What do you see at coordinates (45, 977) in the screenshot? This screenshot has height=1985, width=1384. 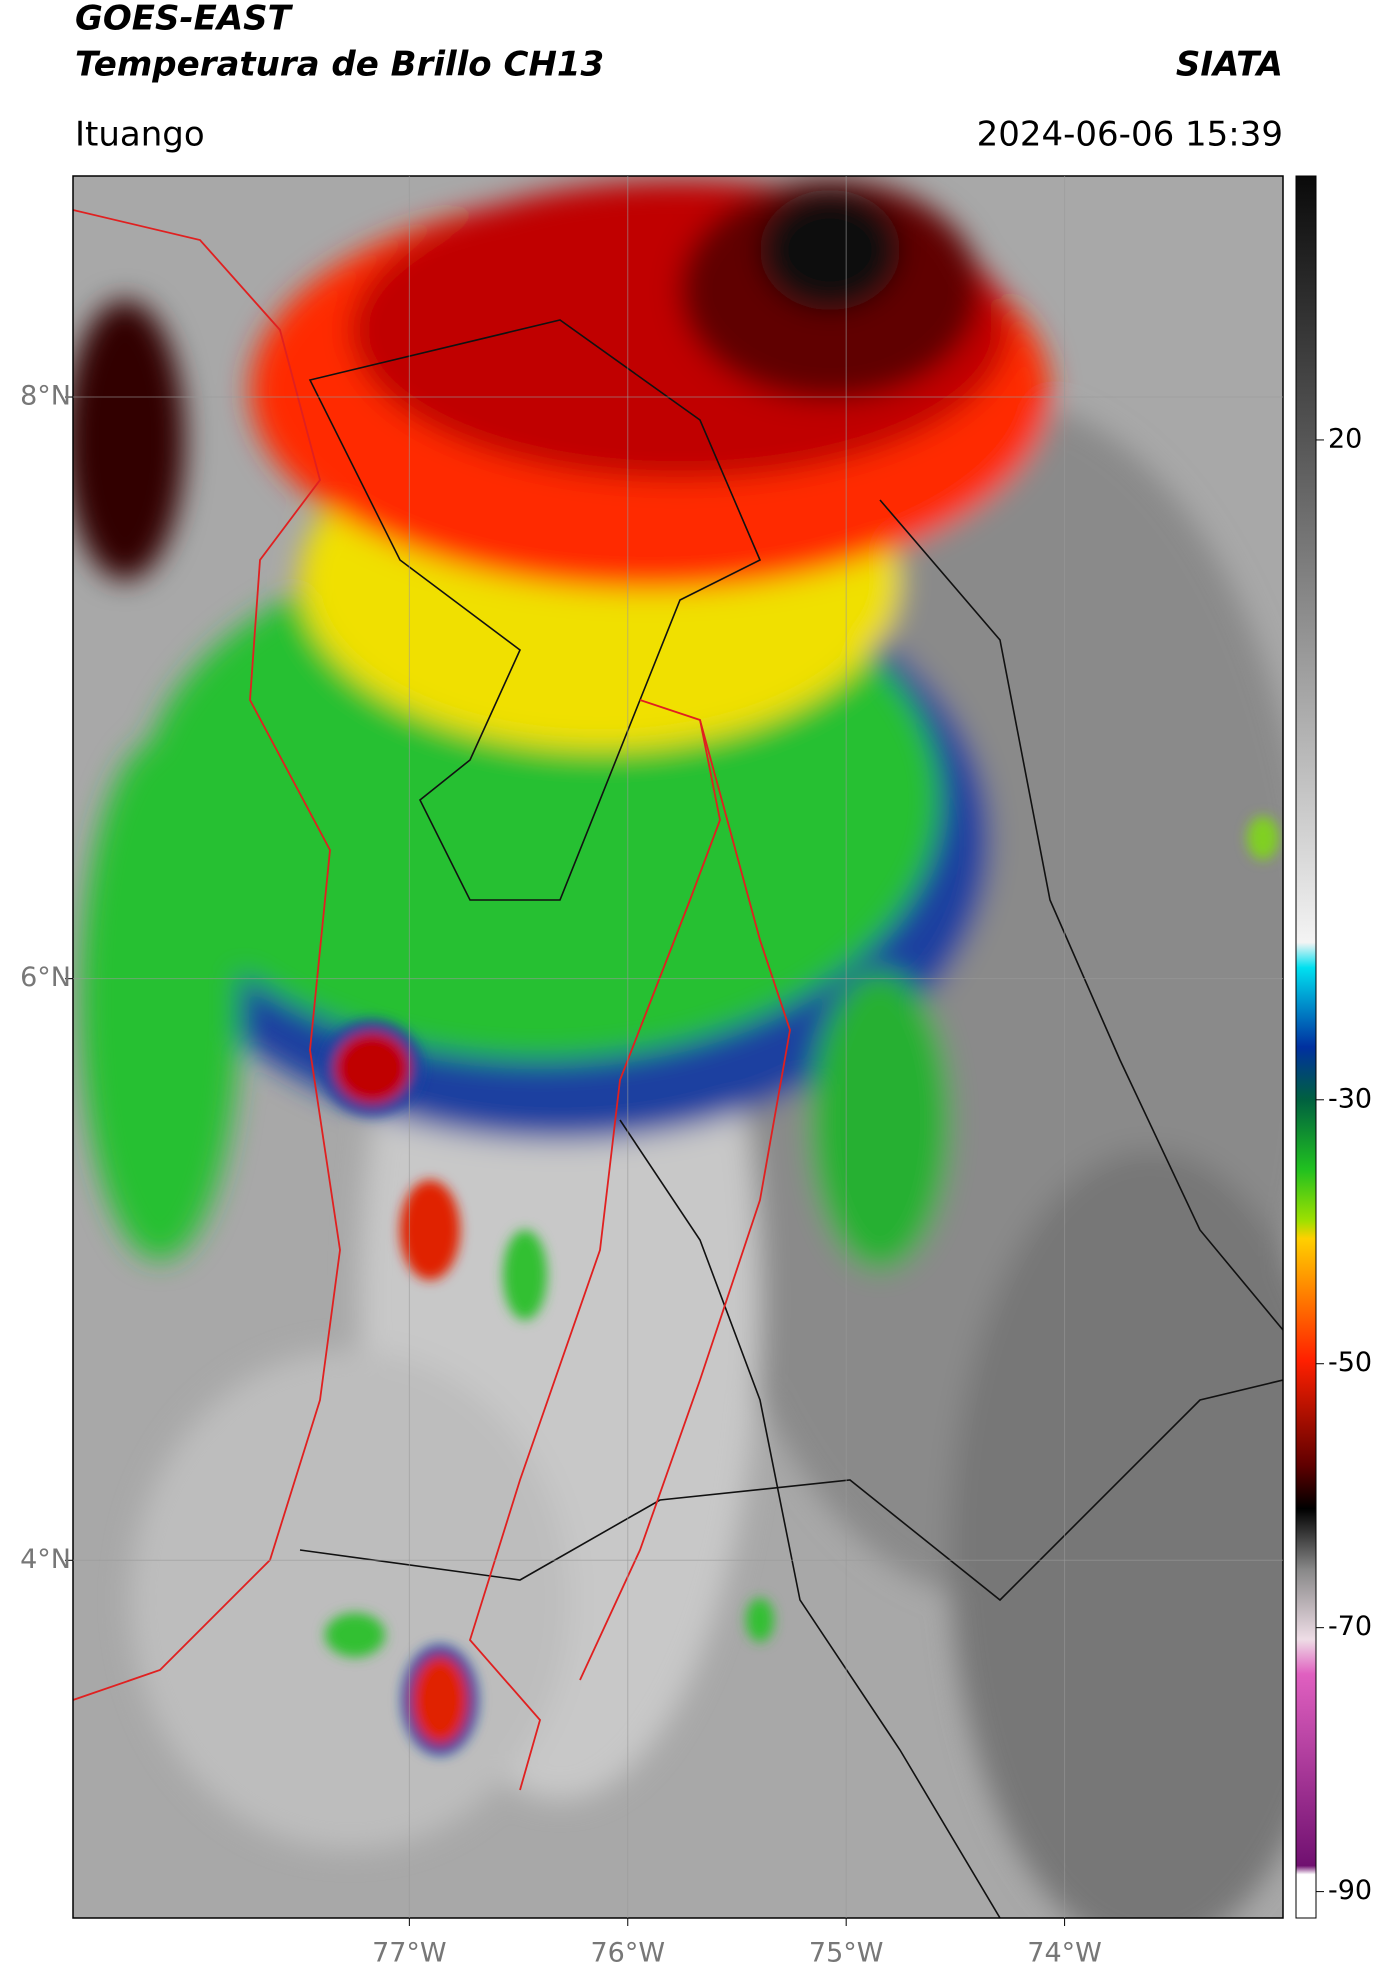 I see `y-tick-label: 6°N` at bounding box center [45, 977].